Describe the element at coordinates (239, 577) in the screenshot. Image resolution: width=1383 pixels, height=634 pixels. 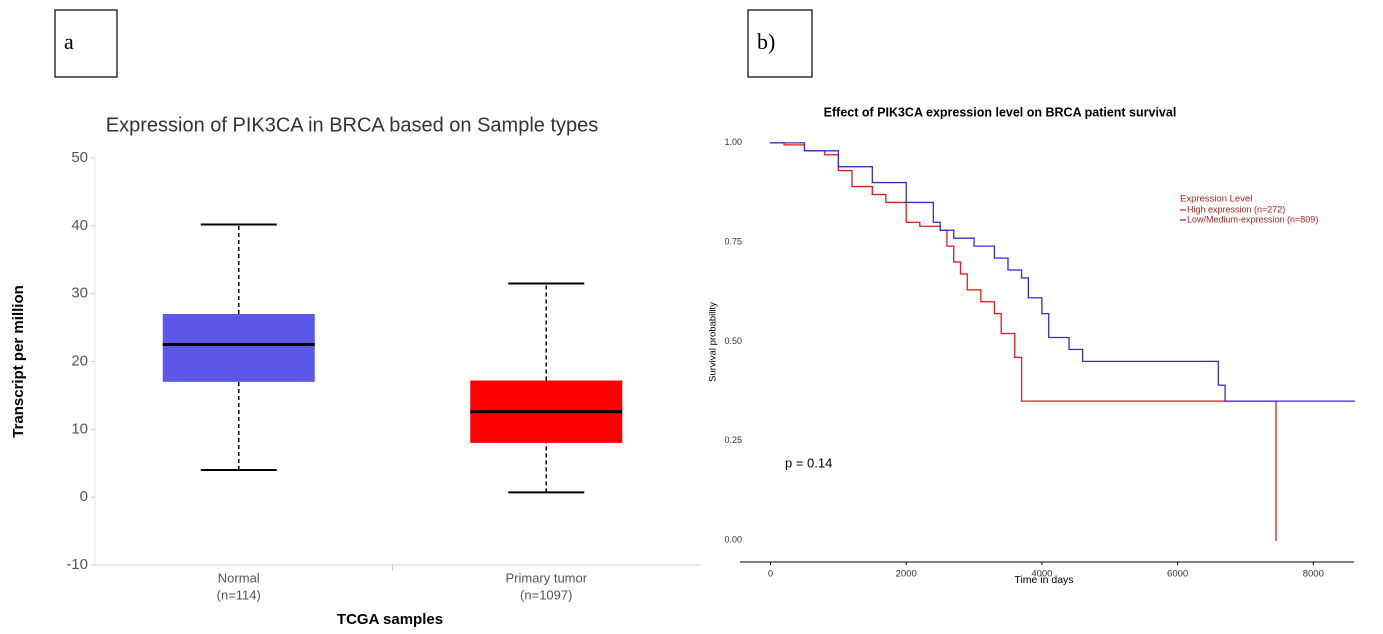
I see `x-tick-label: Normal` at that location.